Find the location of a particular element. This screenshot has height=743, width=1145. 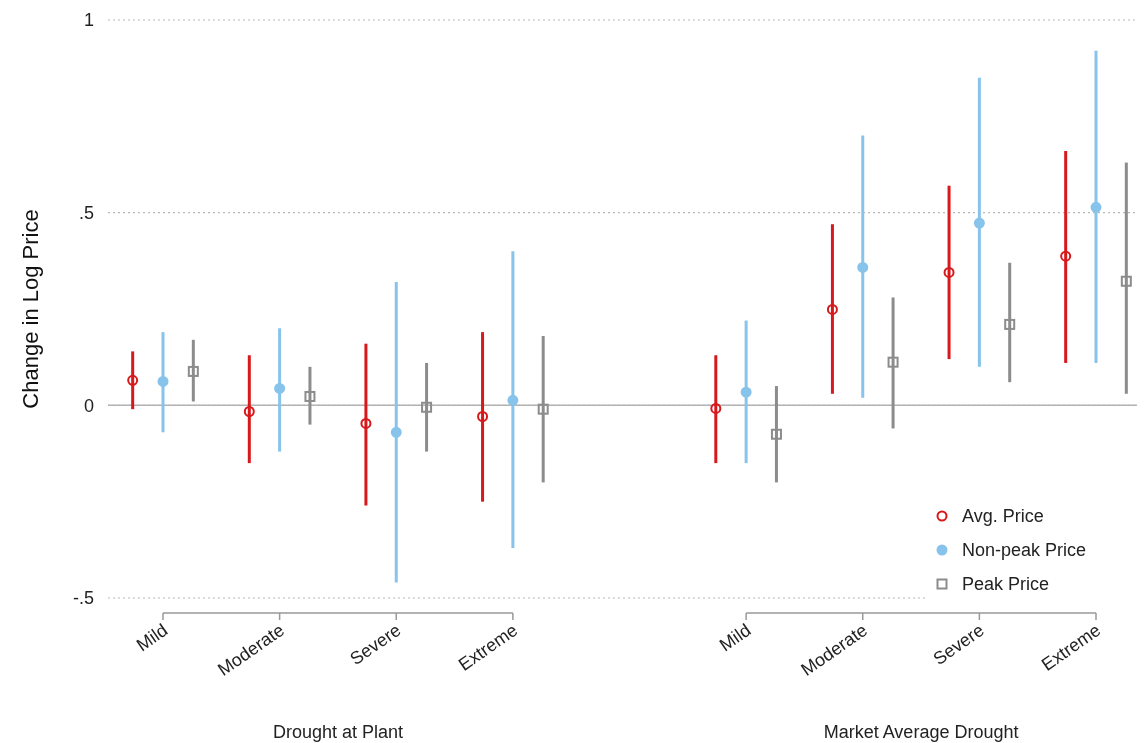

y-tick-label: 1 is located at coordinates (88, 20).